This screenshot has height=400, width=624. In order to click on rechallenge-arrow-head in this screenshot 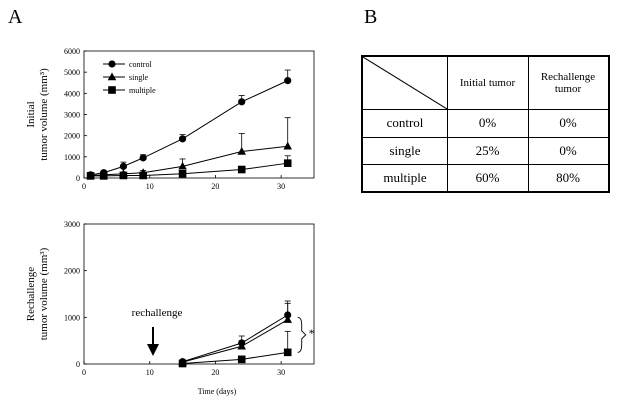, I will do `click(153, 350)`.